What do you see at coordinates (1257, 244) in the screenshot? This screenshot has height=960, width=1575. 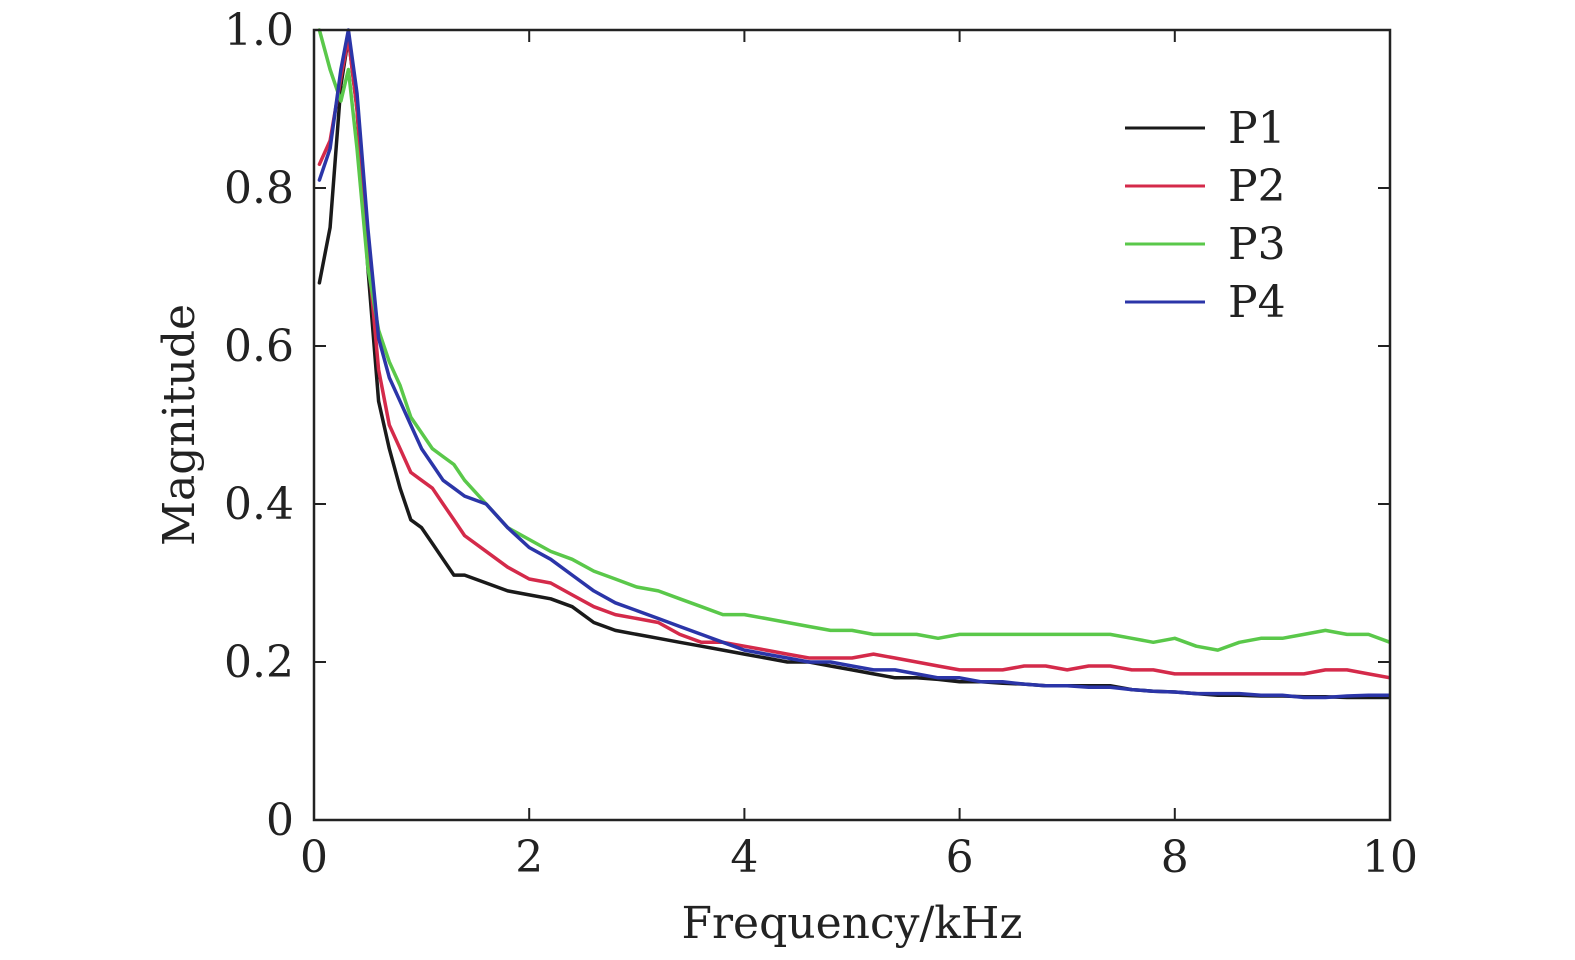 I see `legend-label-p3: P3` at bounding box center [1257, 244].